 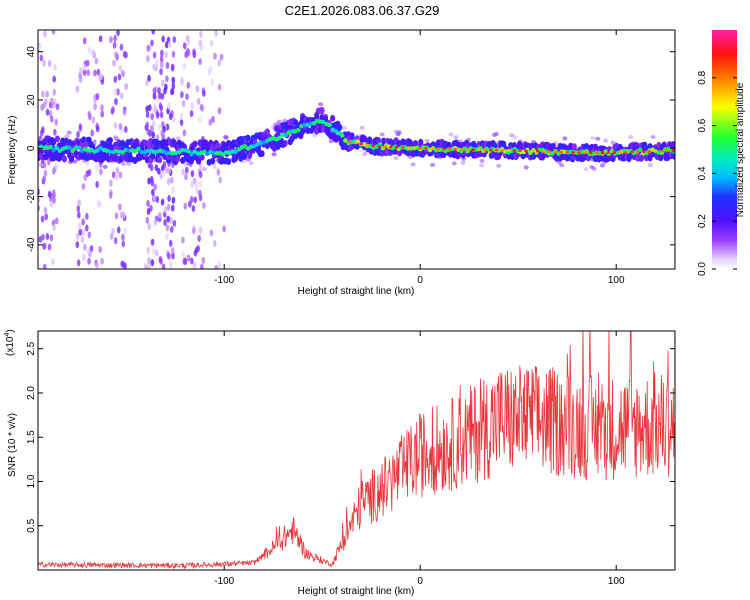 I want to click on colorbar-tick-label: 0.0, so click(x=702, y=269).